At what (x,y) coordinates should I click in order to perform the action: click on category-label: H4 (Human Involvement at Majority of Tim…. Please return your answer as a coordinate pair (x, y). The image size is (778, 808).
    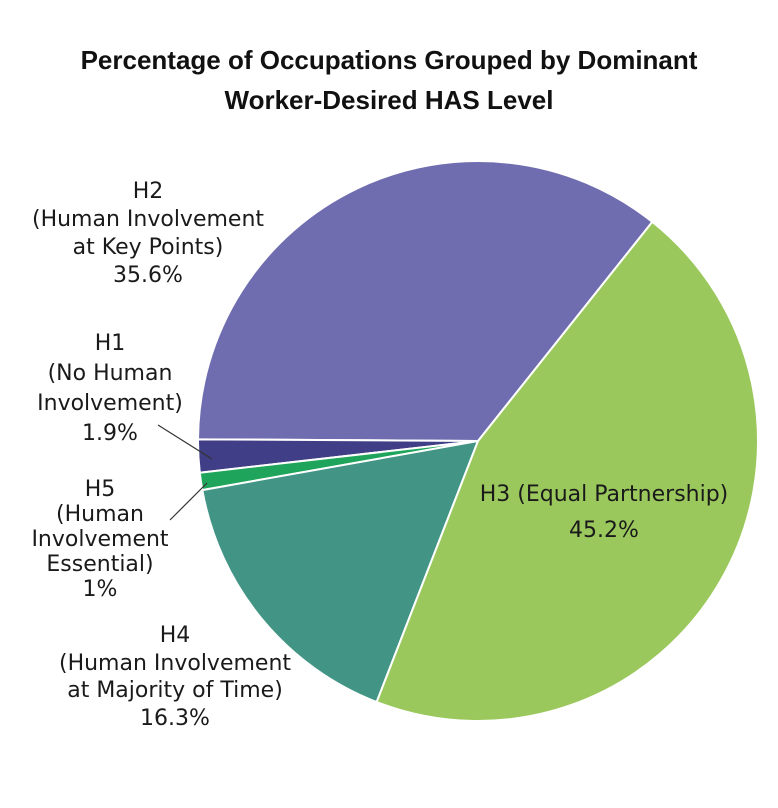
    Looking at the image, I should click on (175, 663).